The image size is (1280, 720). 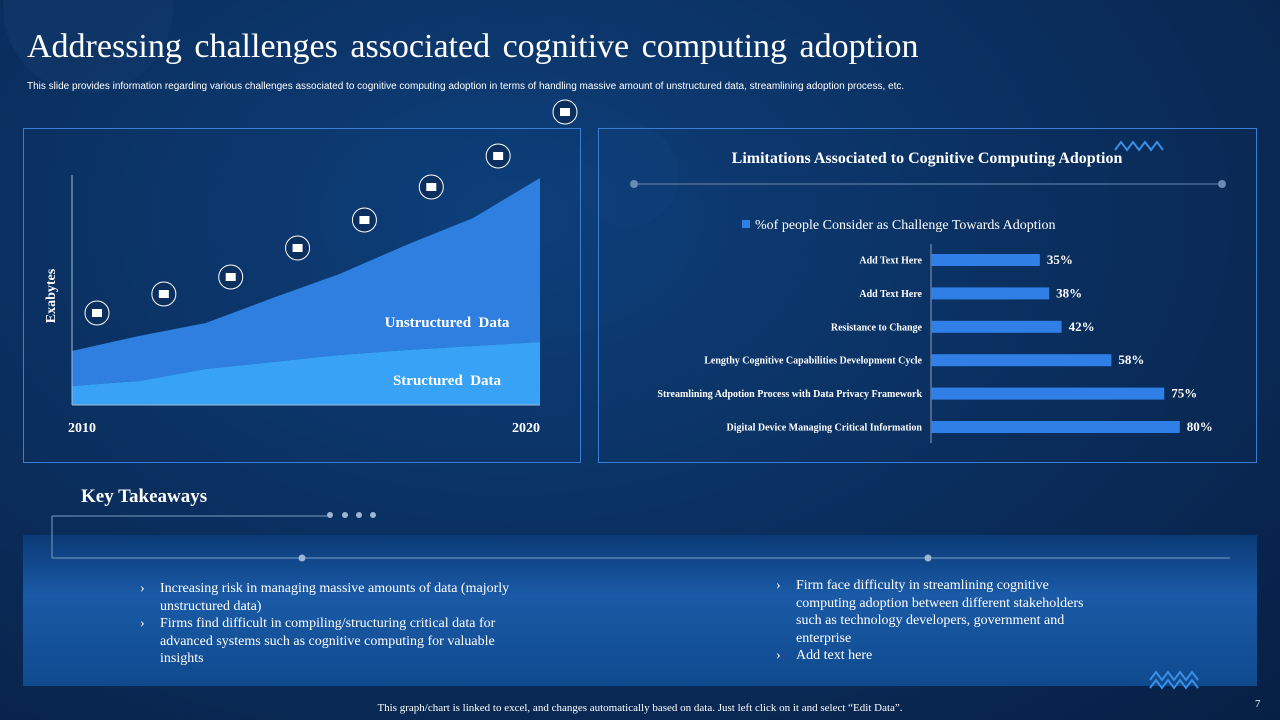 I want to click on series-label: Structured Data, so click(x=447, y=381).